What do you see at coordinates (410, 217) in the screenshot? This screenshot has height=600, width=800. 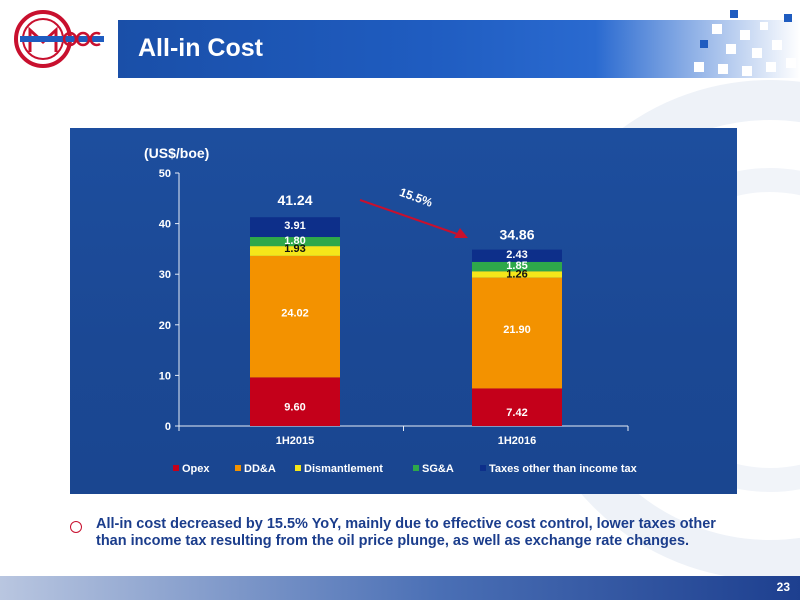 I see `change-arrow` at bounding box center [410, 217].